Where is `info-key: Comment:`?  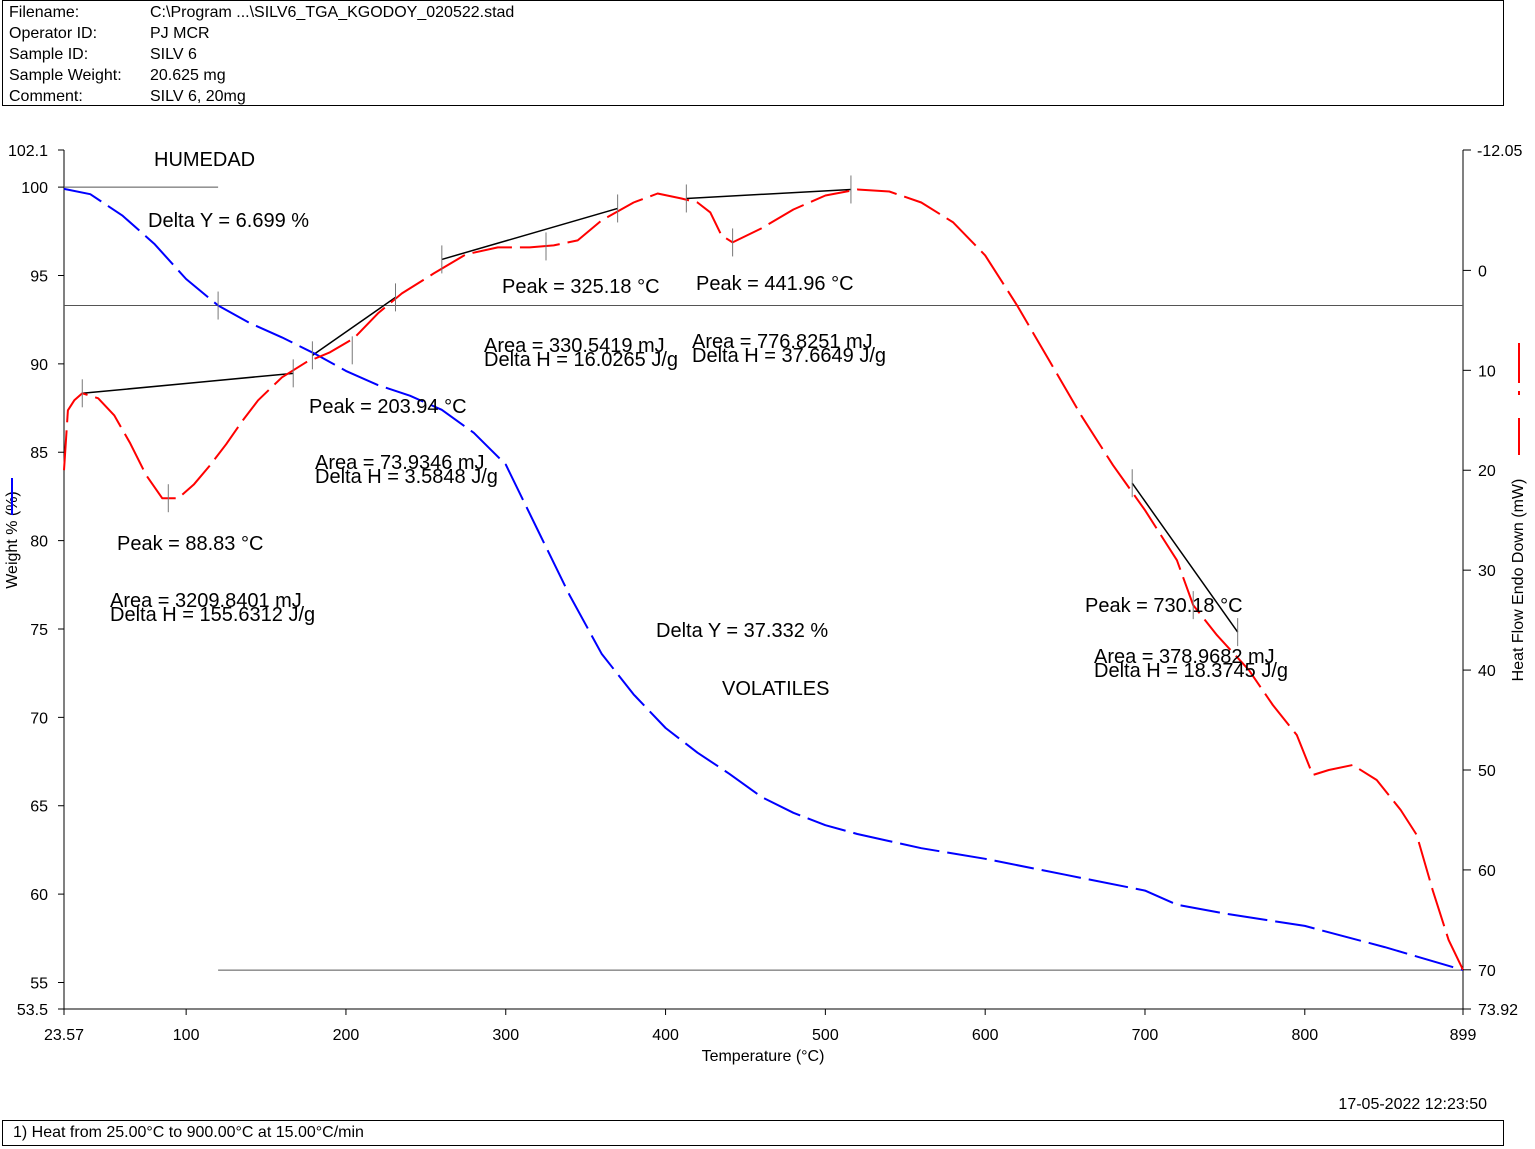 info-key: Comment: is located at coordinates (46, 96).